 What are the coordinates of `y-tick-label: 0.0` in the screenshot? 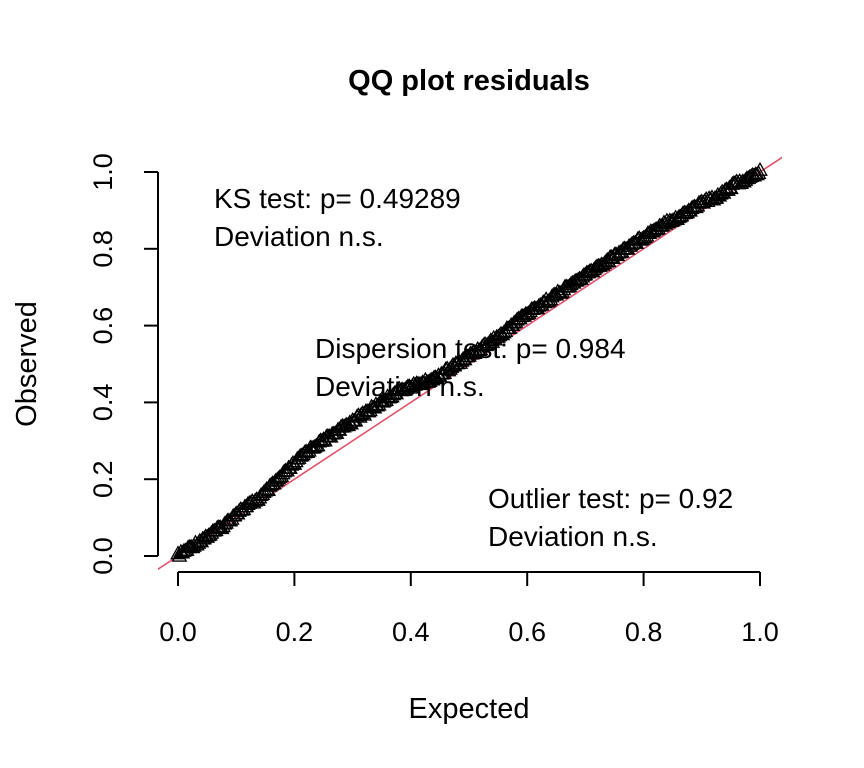 It's located at (103, 556).